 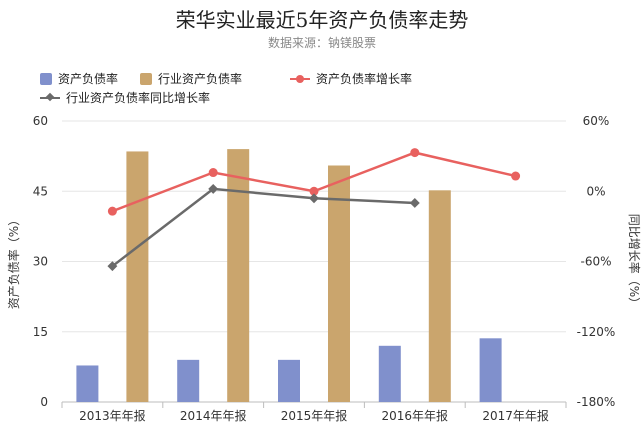 What do you see at coordinates (321, 43) in the screenshot?
I see `chart-subtitle: 数据来源：钠镁股票` at bounding box center [321, 43].